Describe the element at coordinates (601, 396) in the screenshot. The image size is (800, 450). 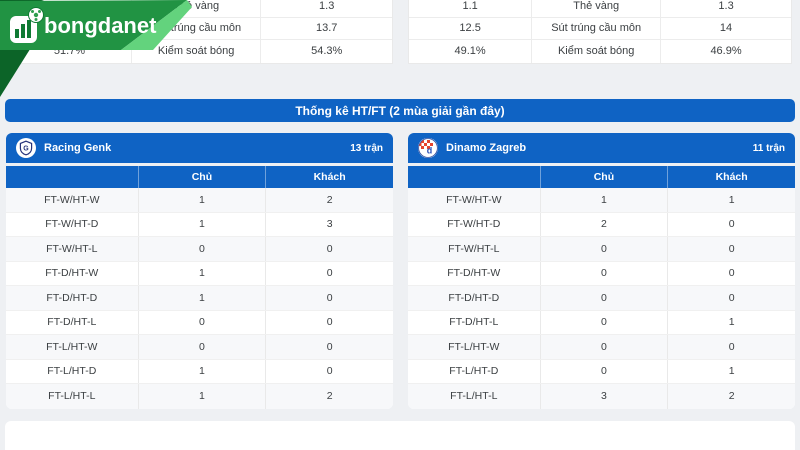
I see `table-row: FT-L/HT-L 3 2` at that location.